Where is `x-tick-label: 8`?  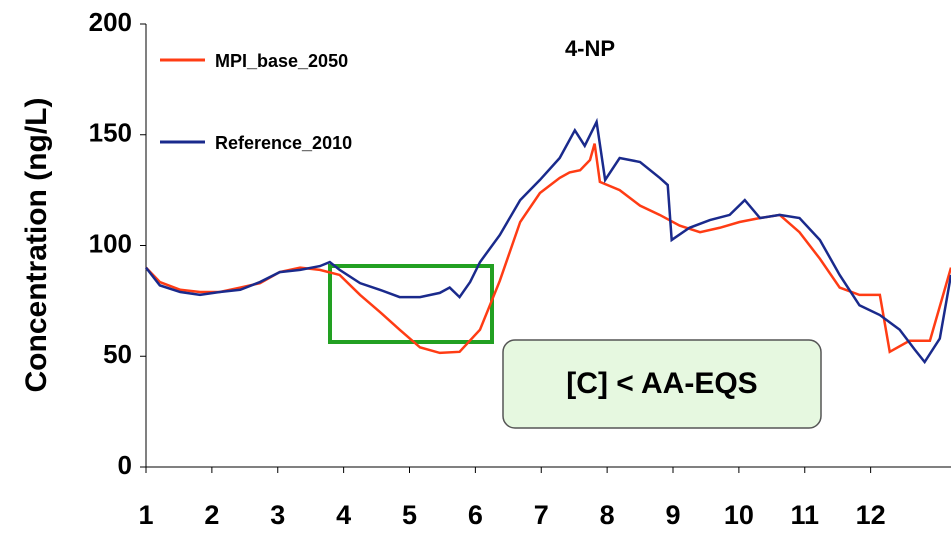 x-tick-label: 8 is located at coordinates (607, 515).